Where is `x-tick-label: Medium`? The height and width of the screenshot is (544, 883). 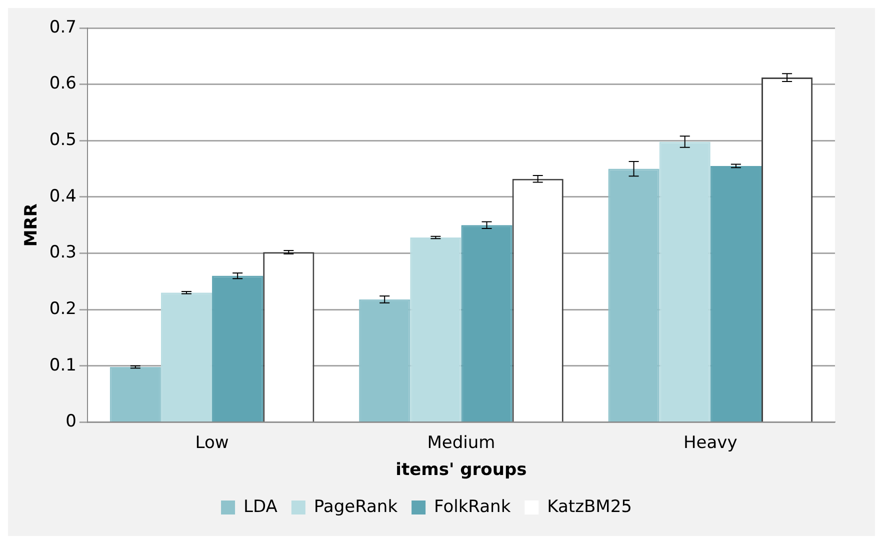
x-tick-label: Medium is located at coordinates (461, 442).